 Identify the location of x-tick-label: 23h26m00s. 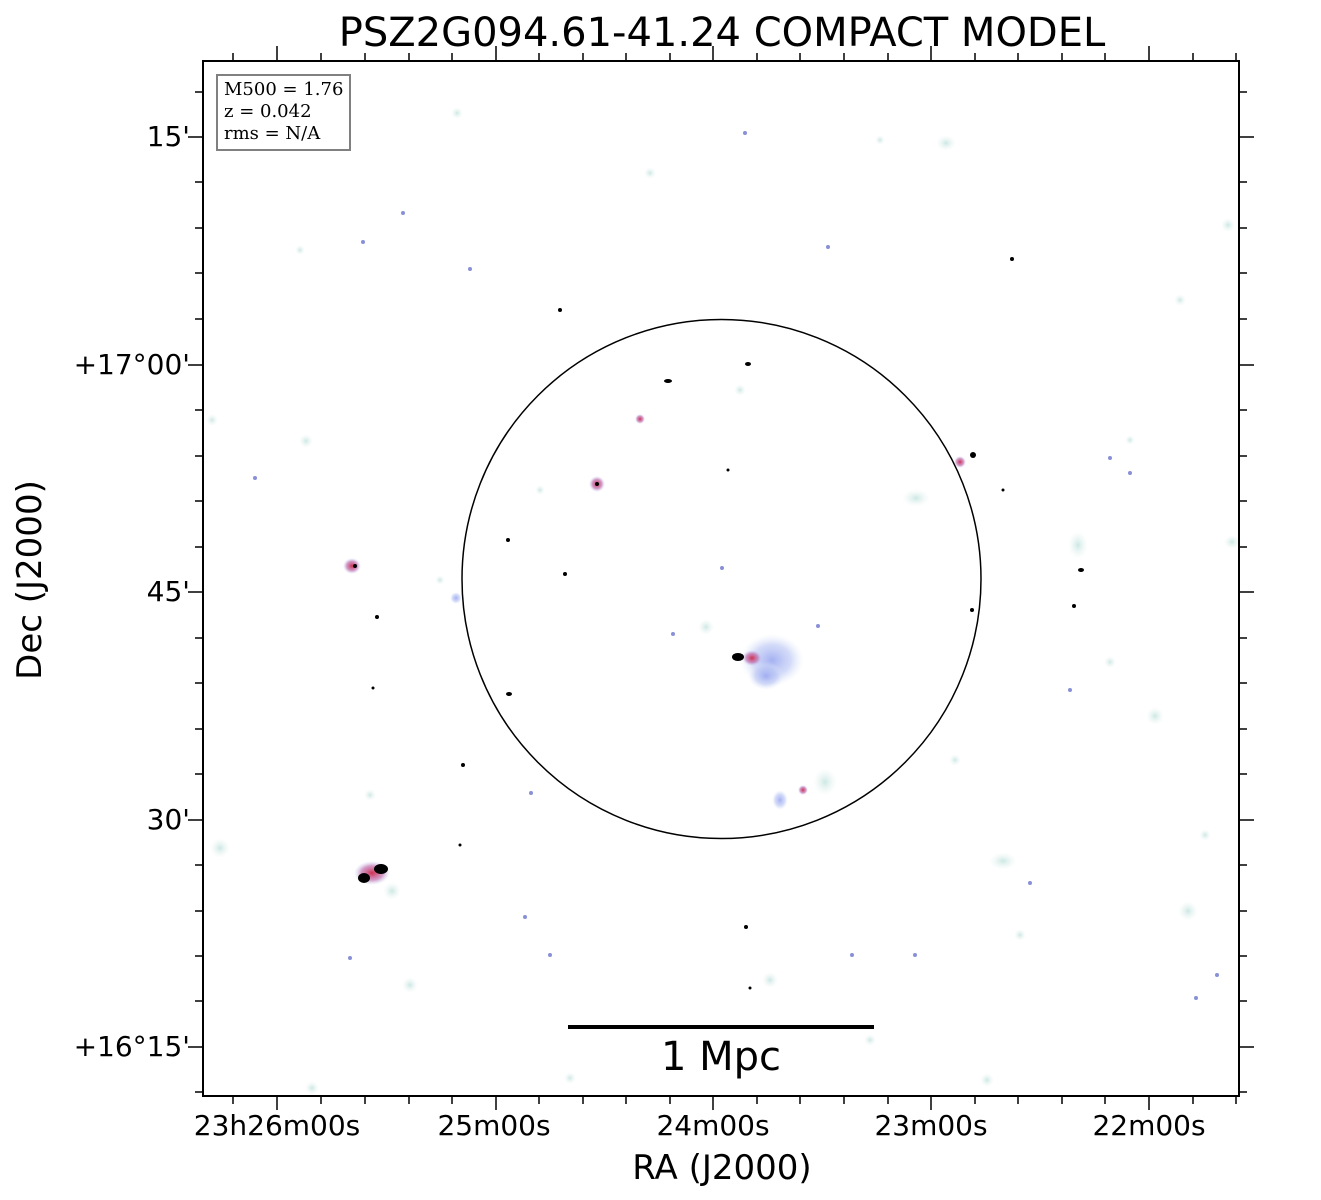
(277, 1125).